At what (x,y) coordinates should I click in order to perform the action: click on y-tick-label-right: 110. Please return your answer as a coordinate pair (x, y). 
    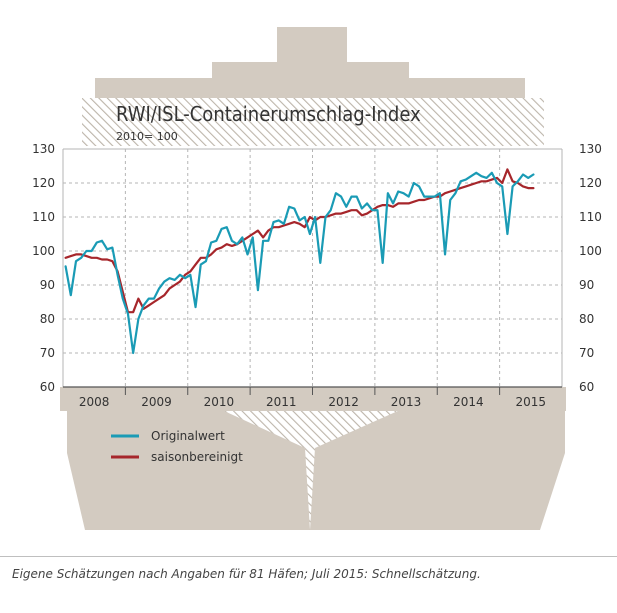
    Looking at the image, I should click on (590, 217).